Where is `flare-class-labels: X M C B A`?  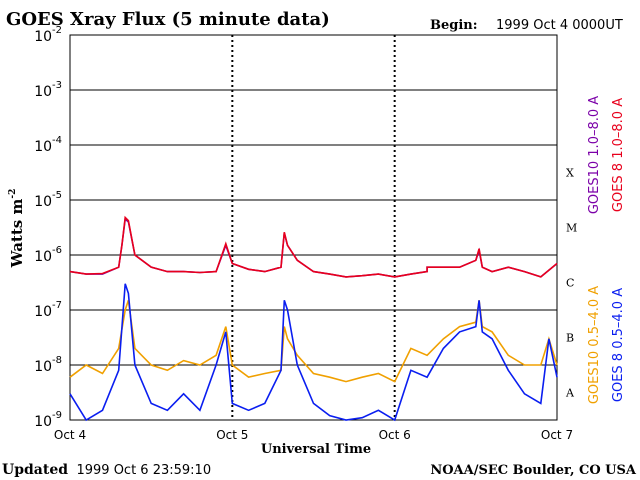
flare-class-labels: X M C B A is located at coordinates (571, 283).